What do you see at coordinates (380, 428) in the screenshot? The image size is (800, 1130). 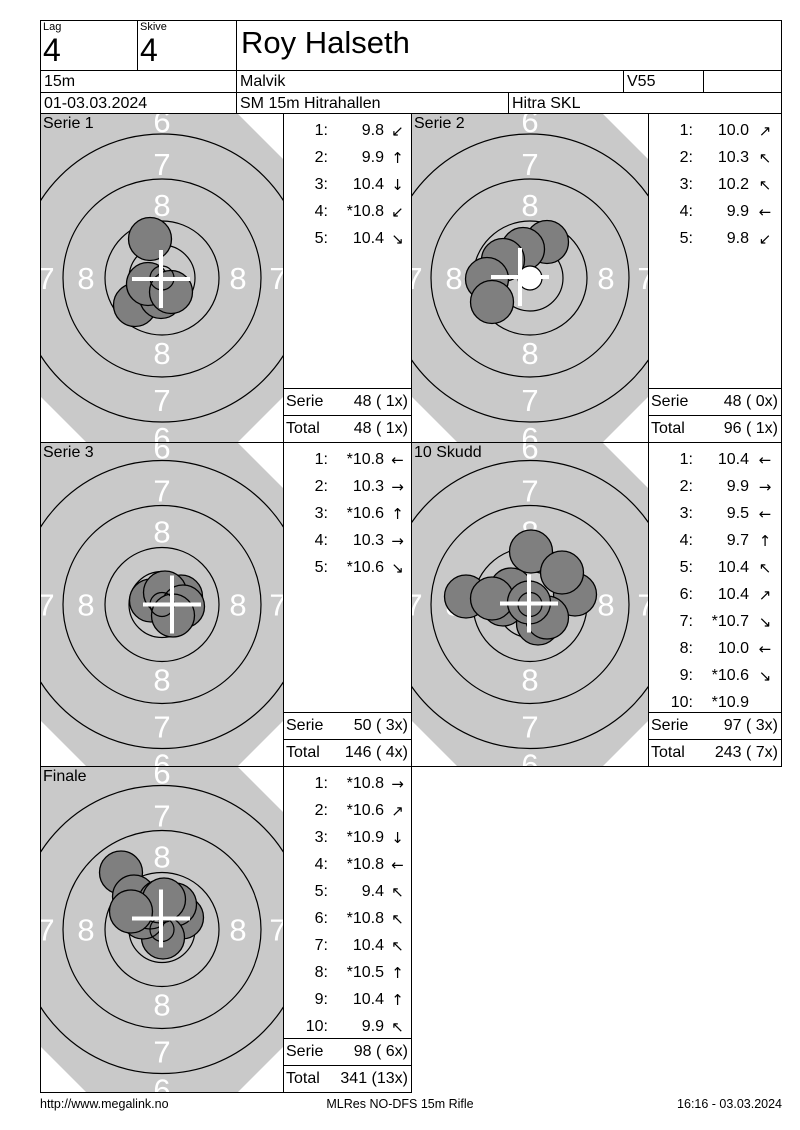 I see `total-value: 48 ( 1x)` at bounding box center [380, 428].